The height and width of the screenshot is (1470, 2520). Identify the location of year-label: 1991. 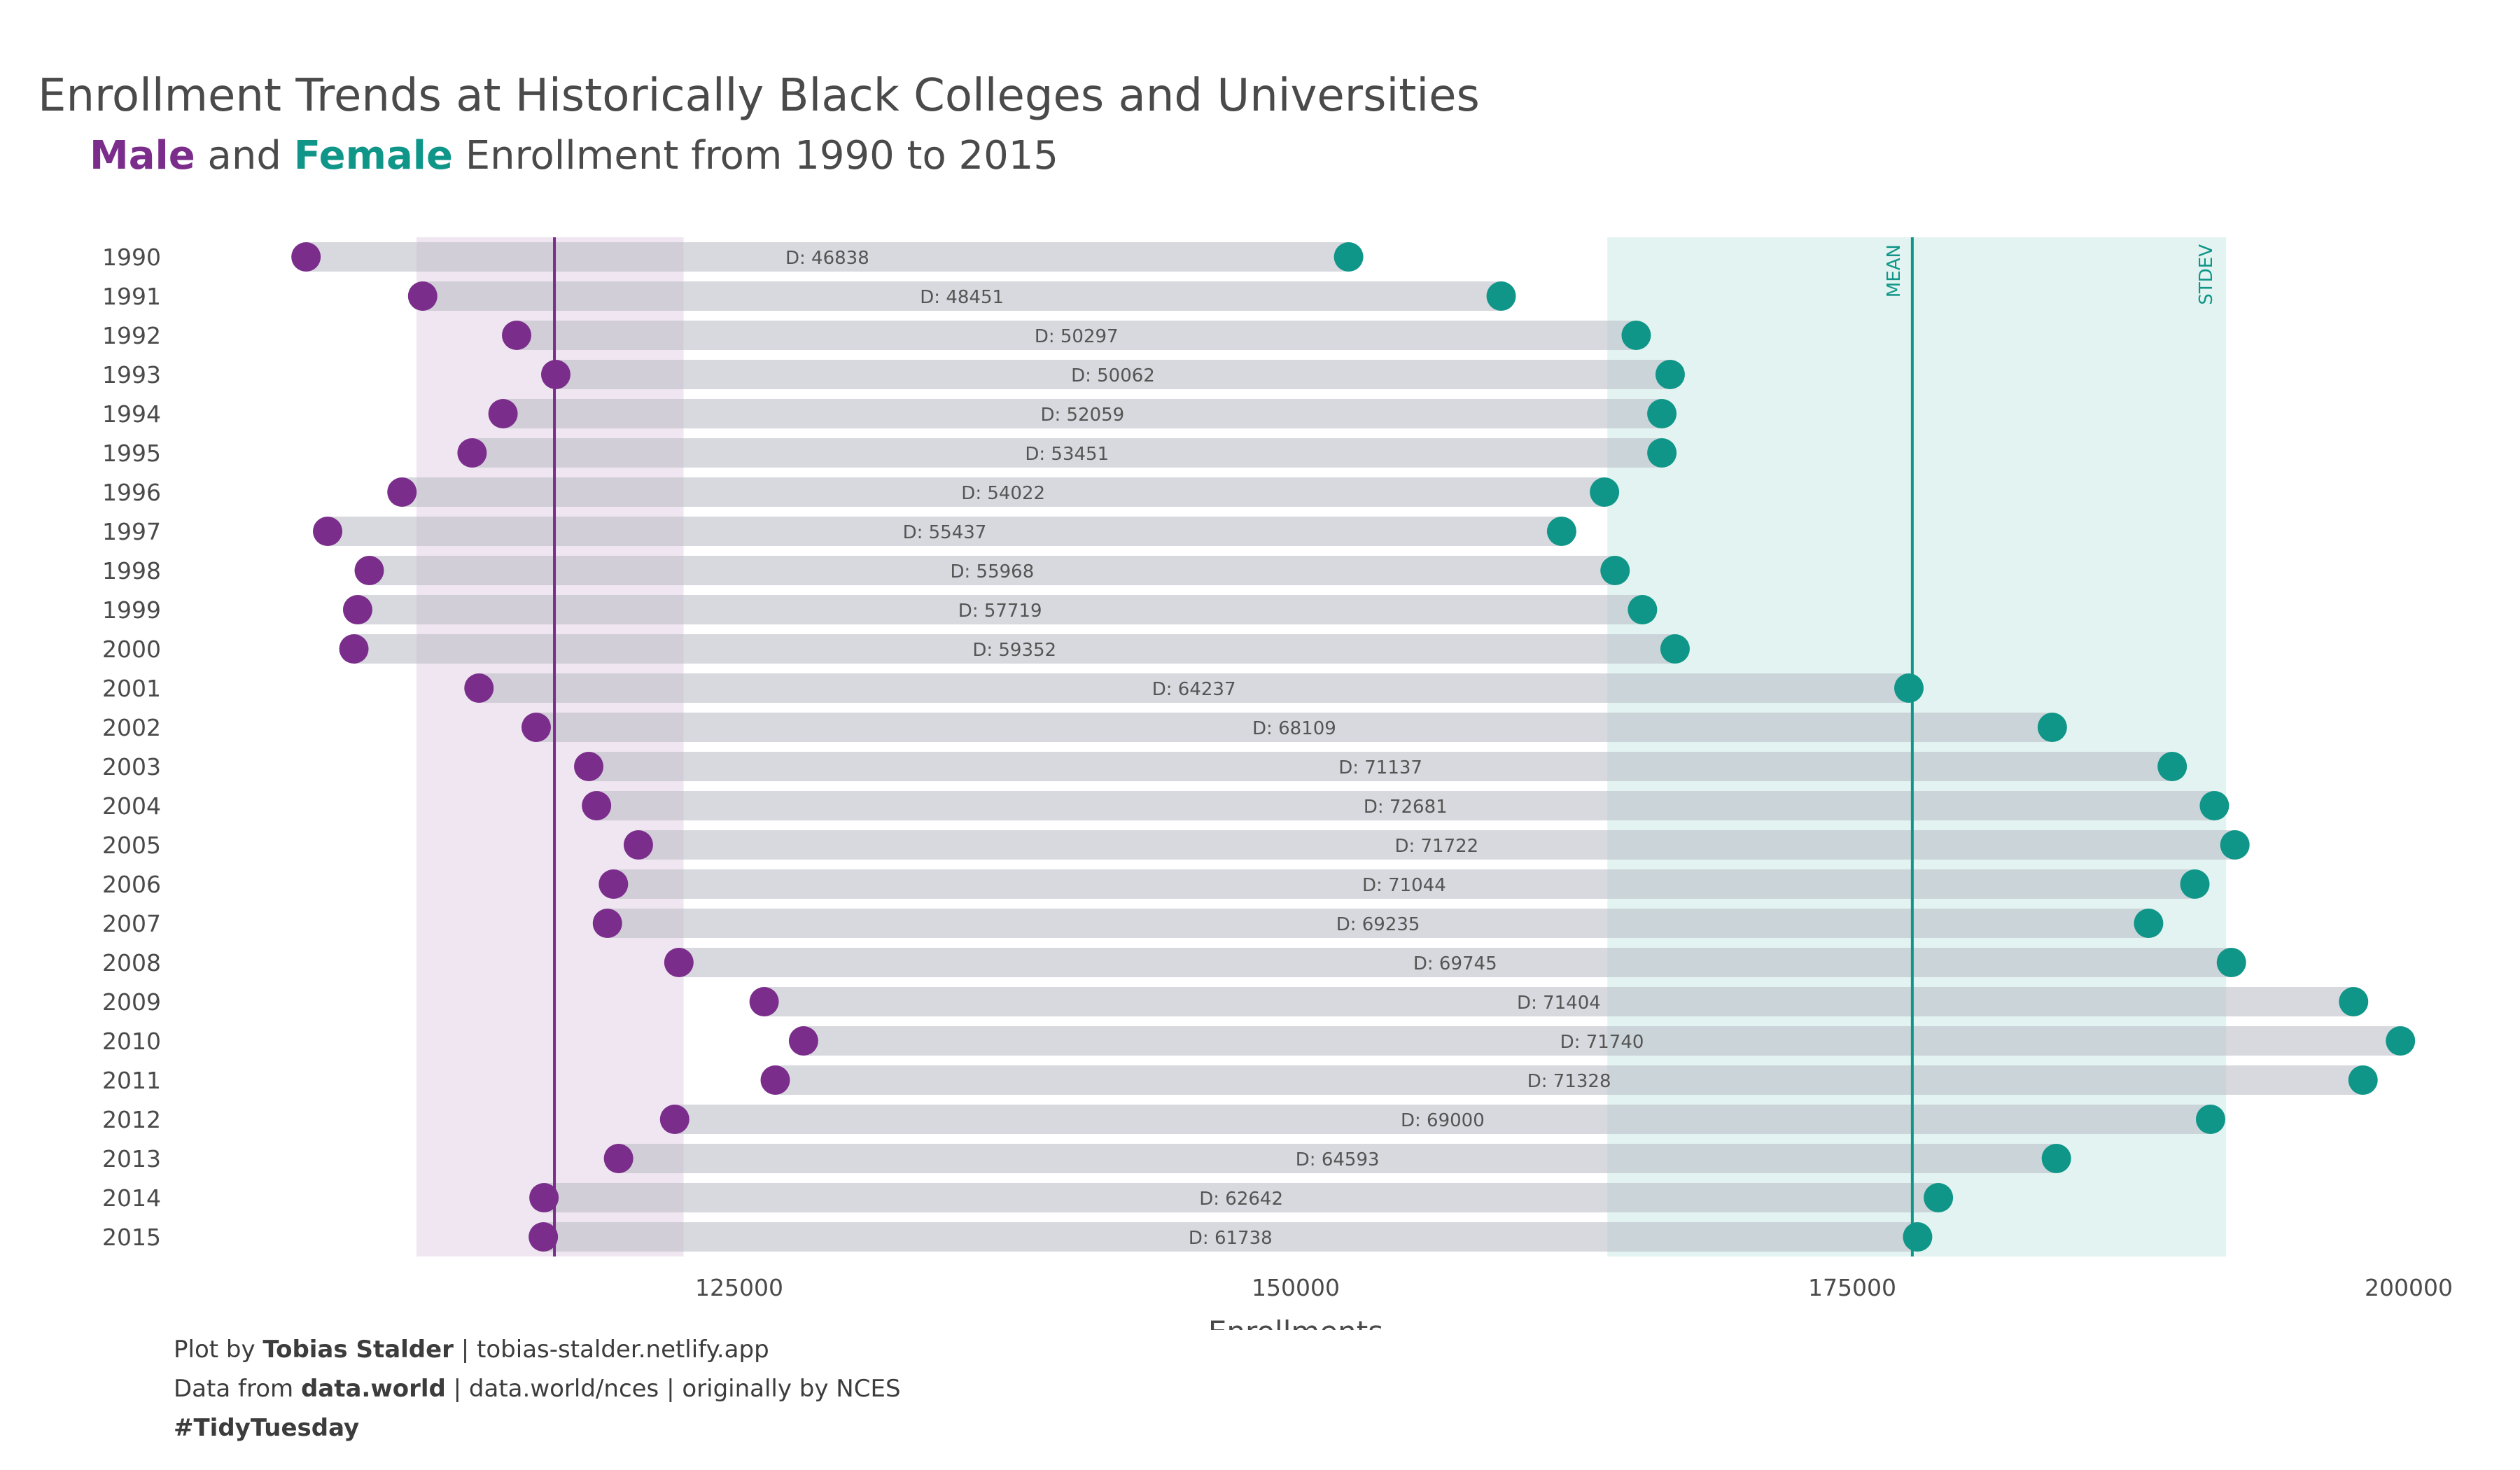
(131, 296).